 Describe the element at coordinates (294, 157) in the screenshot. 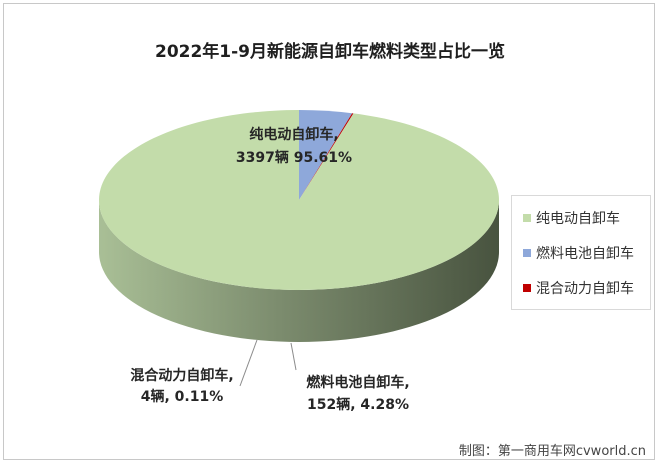

I see `data-label-electric-value: 3397辆 95.61%` at that location.